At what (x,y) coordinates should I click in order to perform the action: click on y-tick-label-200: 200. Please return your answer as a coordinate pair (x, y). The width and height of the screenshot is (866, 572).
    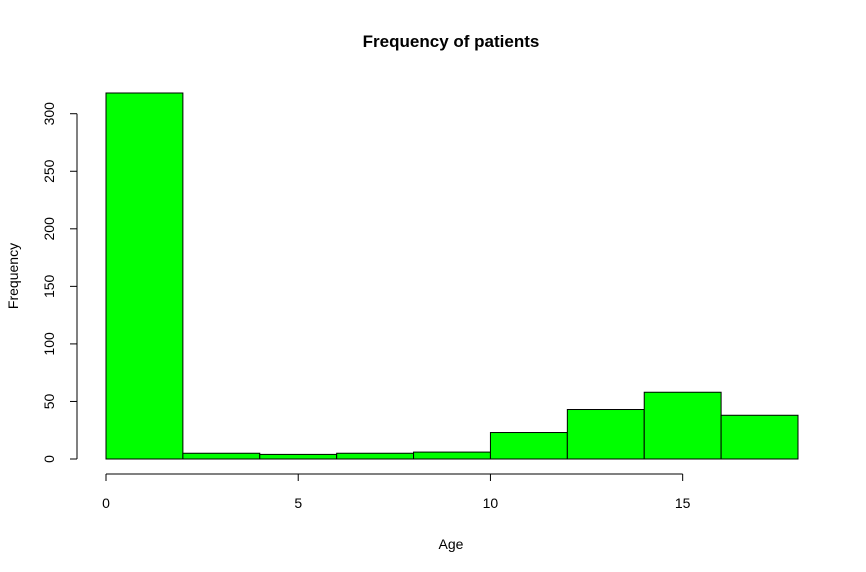
    Looking at the image, I should click on (49, 229).